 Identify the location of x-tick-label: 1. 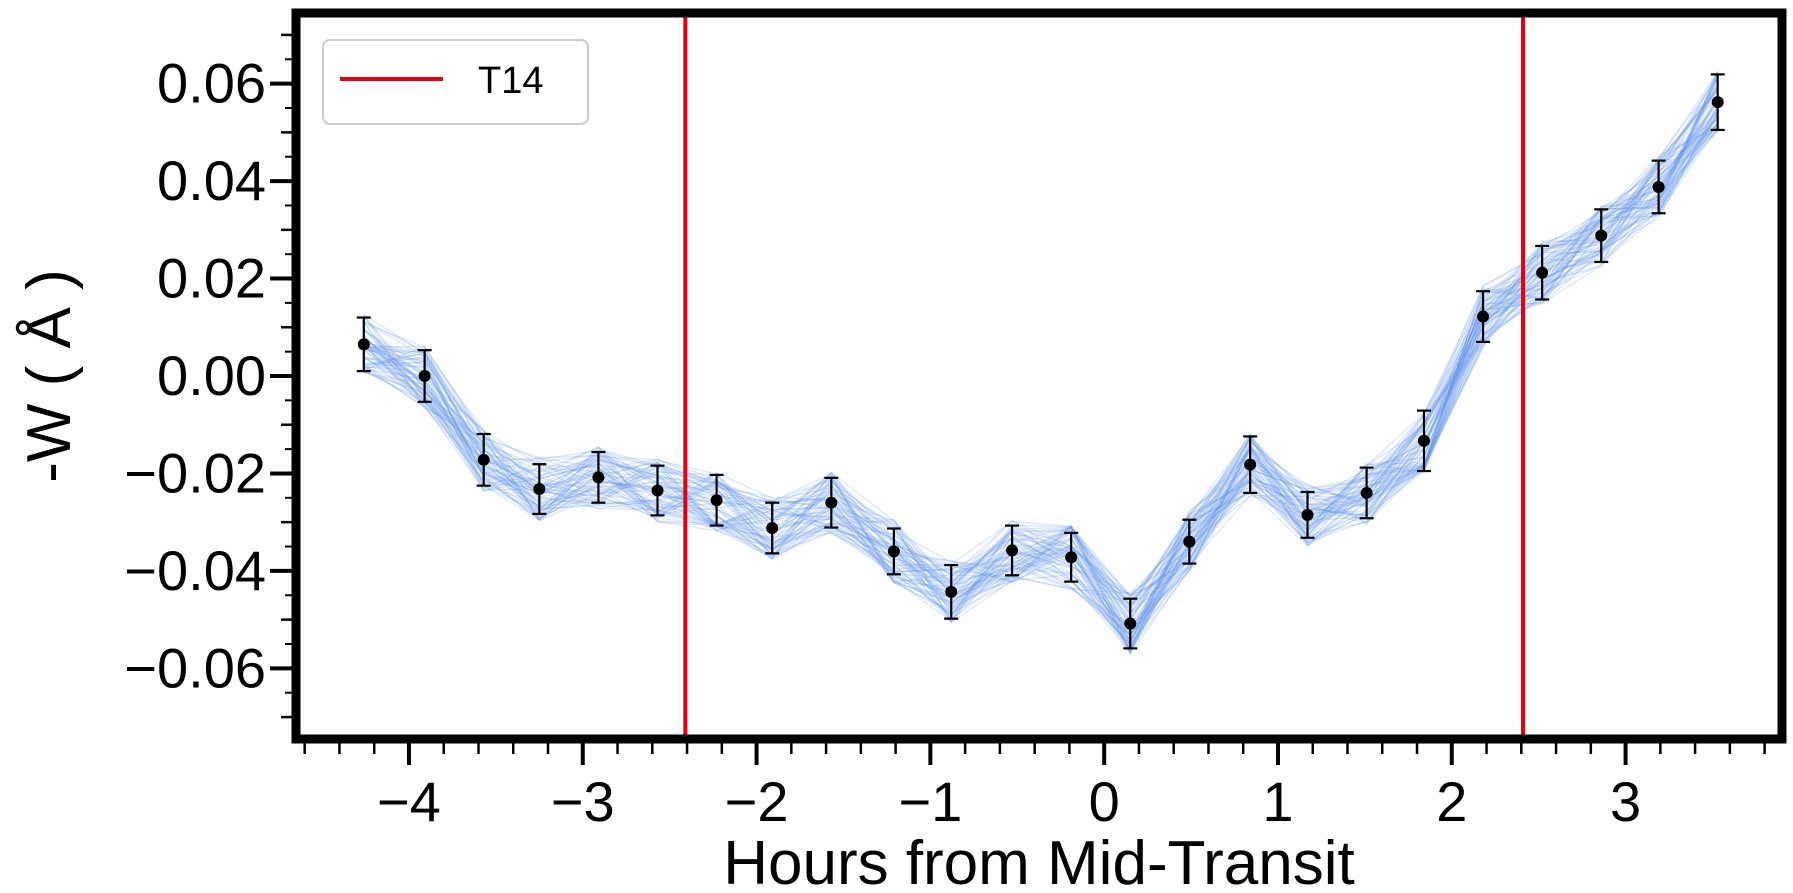
(1277, 801).